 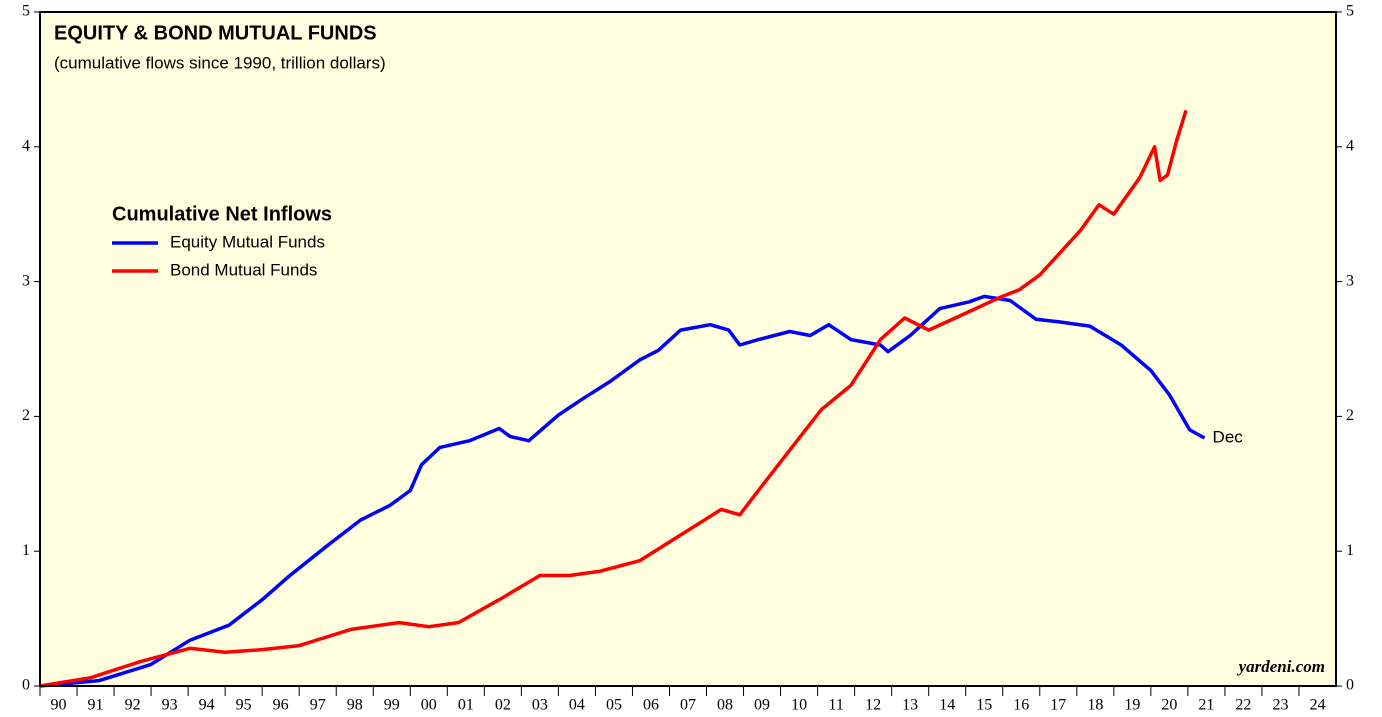 I want to click on x-tick-label: 94, so click(x=207, y=705).